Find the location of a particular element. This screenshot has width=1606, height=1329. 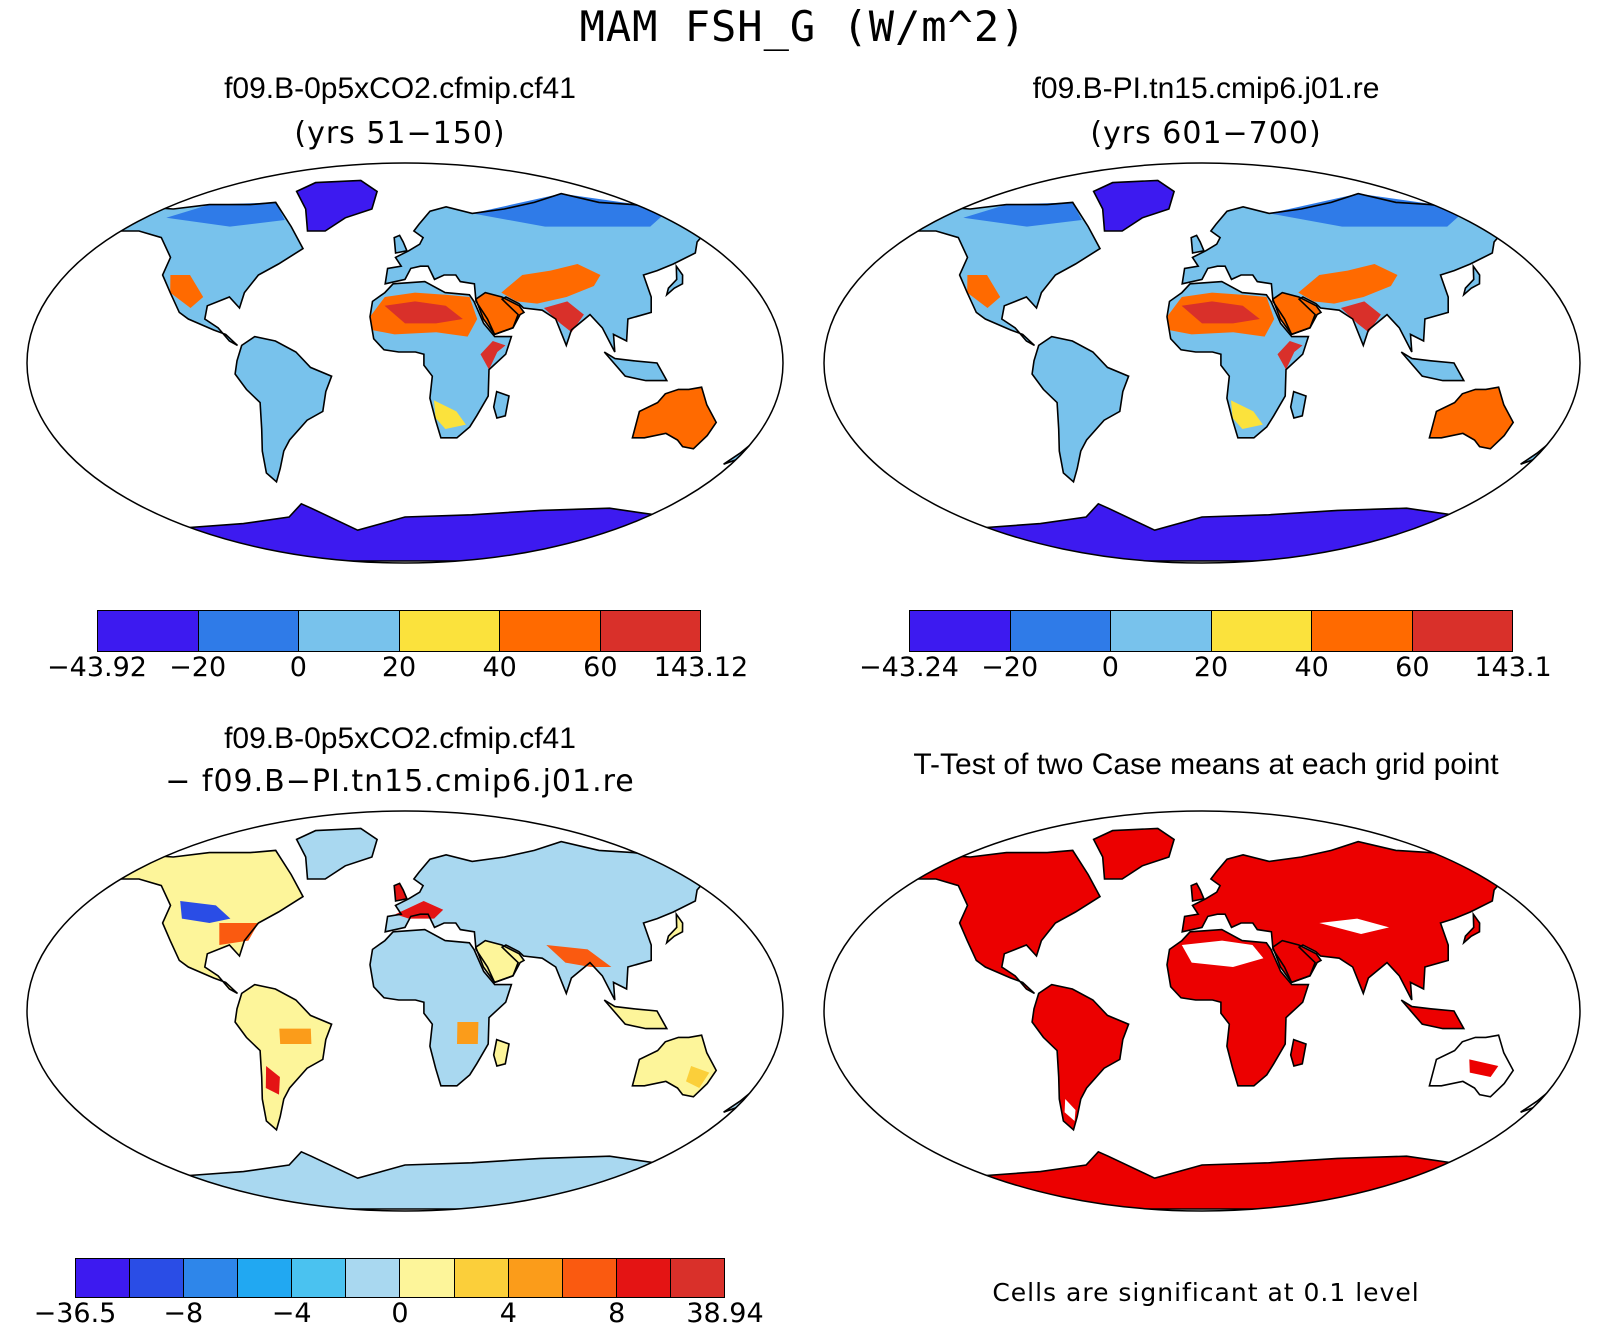

landmass-australia is located at coordinates (674, 418).